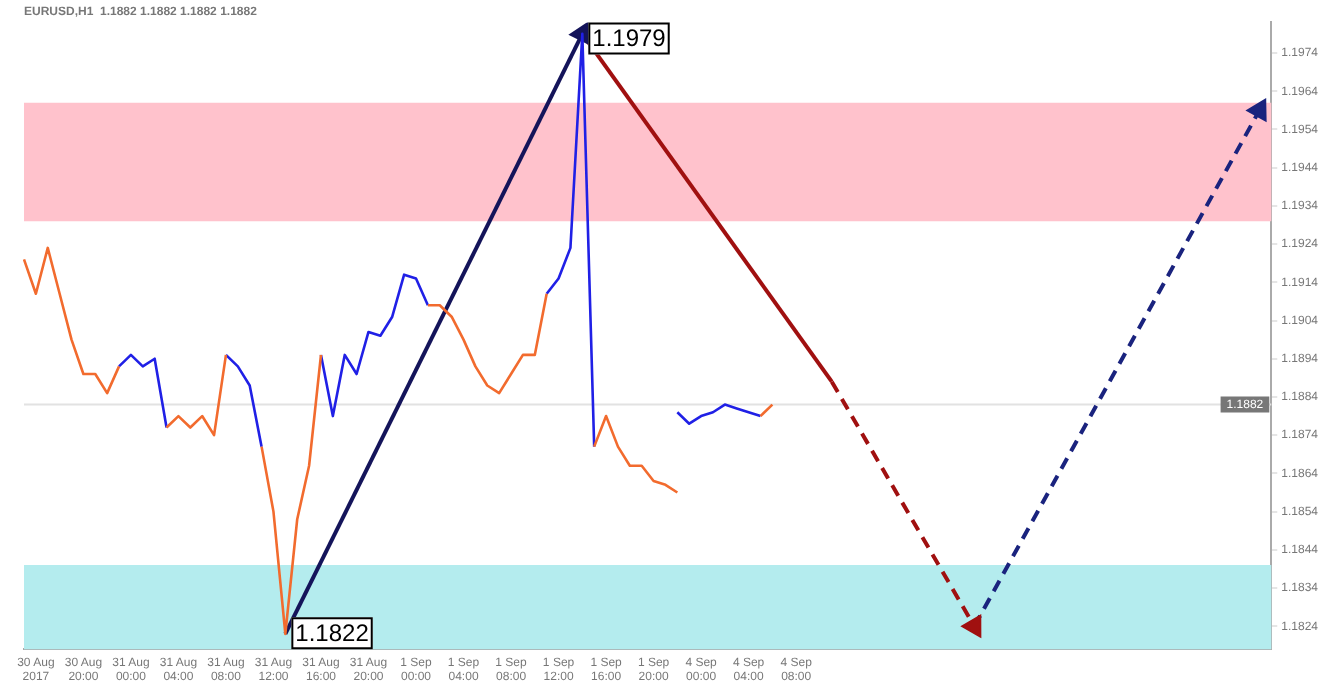  I want to click on data-label: 1.1822, so click(332, 632).